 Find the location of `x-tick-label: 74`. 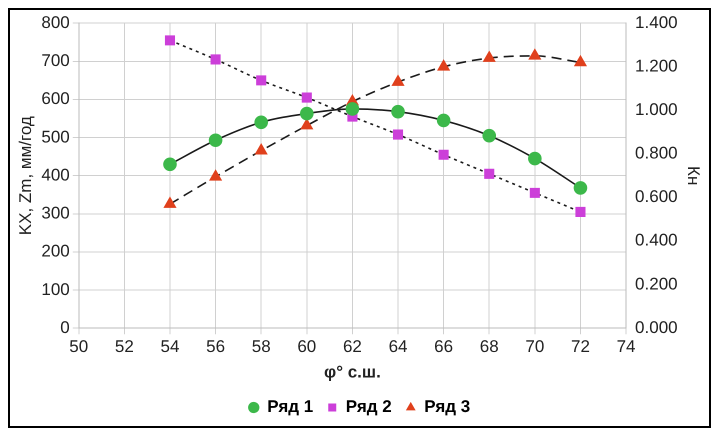

x-tick-label: 74 is located at coordinates (626, 346).